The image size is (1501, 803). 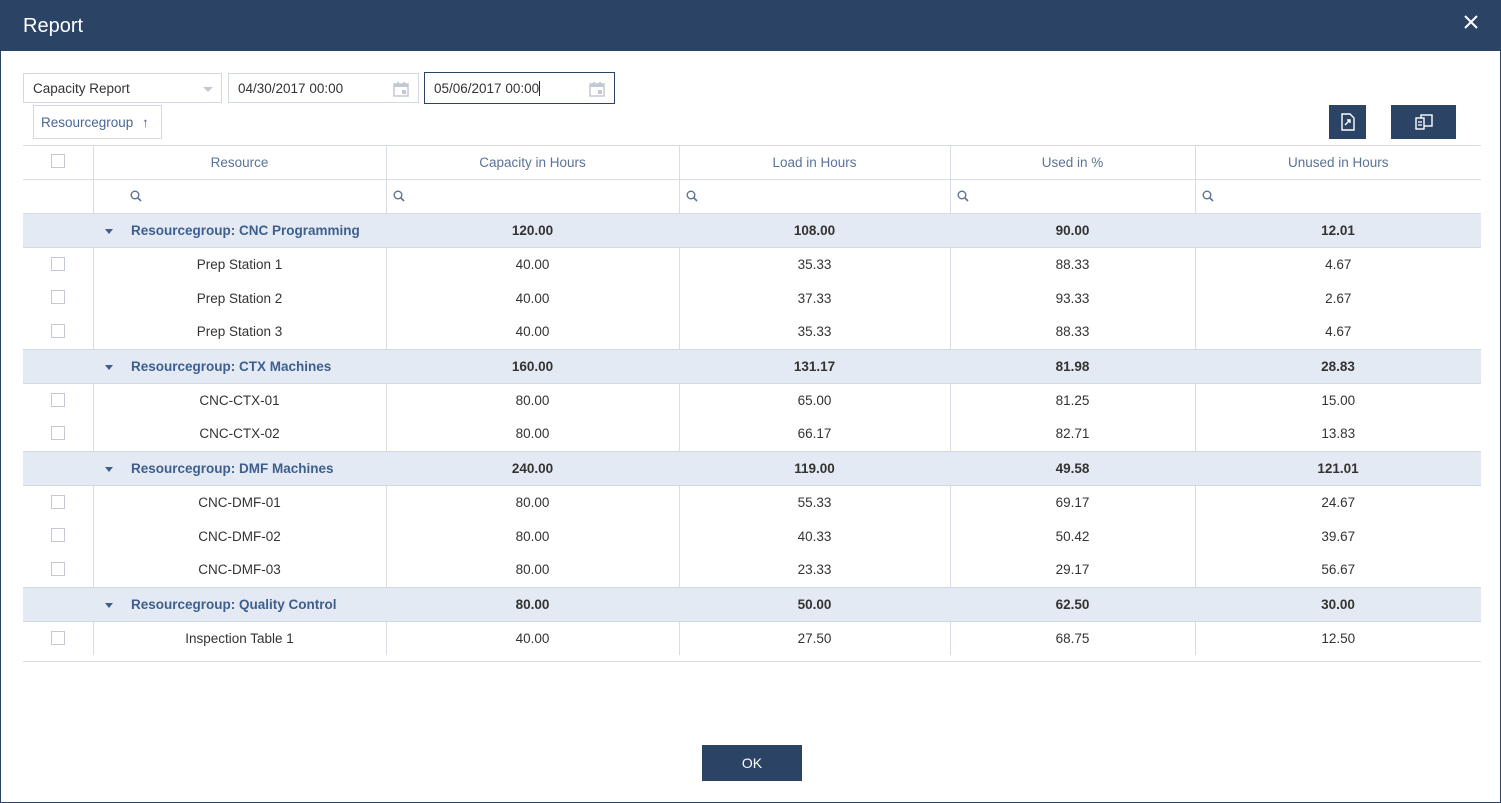 I want to click on filter-unused, so click(x=1338, y=196).